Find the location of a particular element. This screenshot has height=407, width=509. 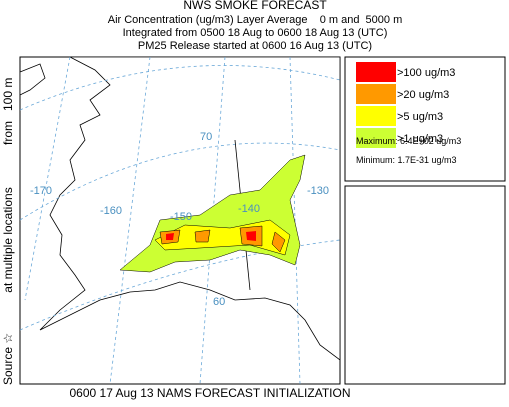

legend-label: >100 ug/m3 is located at coordinates (426, 73).